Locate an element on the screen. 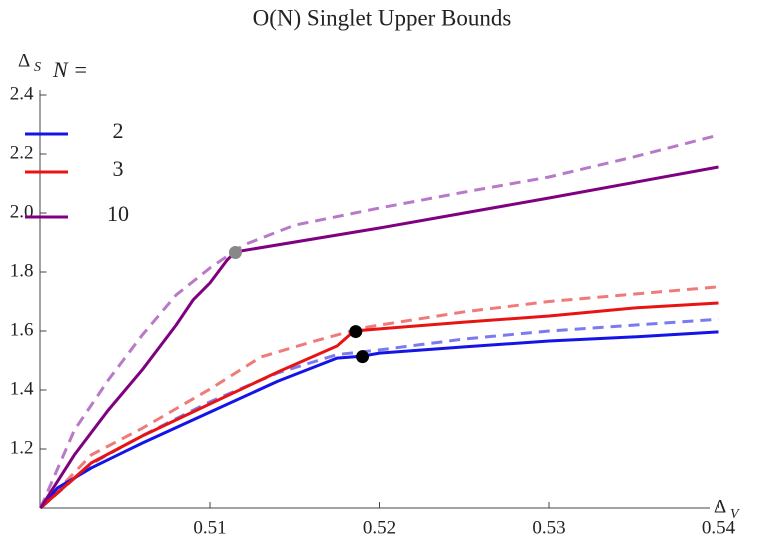  legend-label: 10 is located at coordinates (118, 213).